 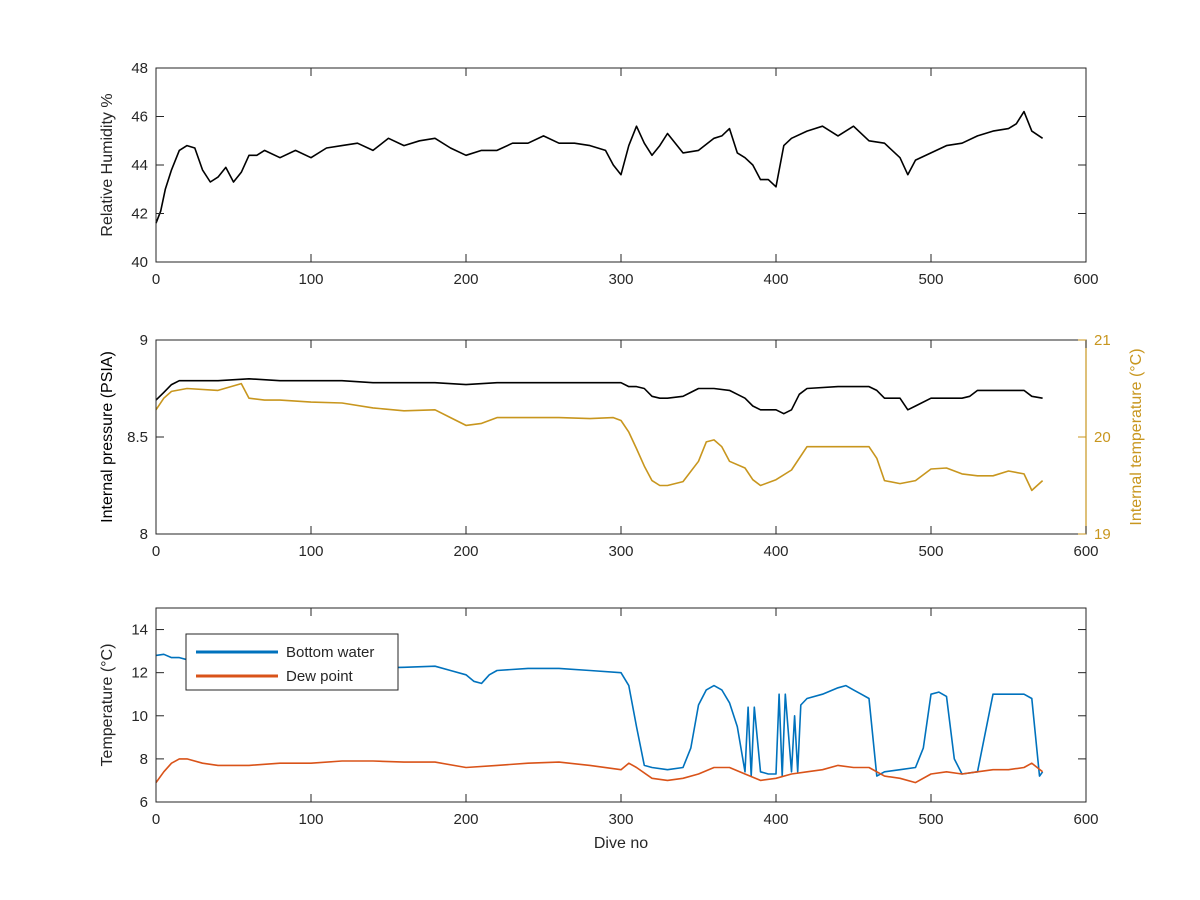 I want to click on y-tick-label: 48, so click(x=139, y=68).